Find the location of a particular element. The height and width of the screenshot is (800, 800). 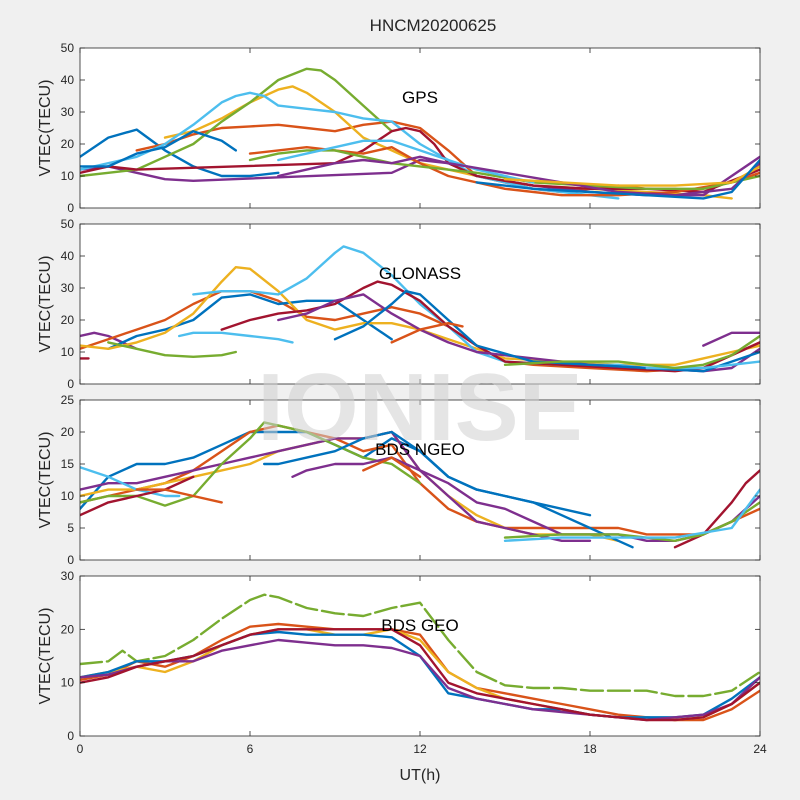

x-tick-label: 24 is located at coordinates (760, 749).